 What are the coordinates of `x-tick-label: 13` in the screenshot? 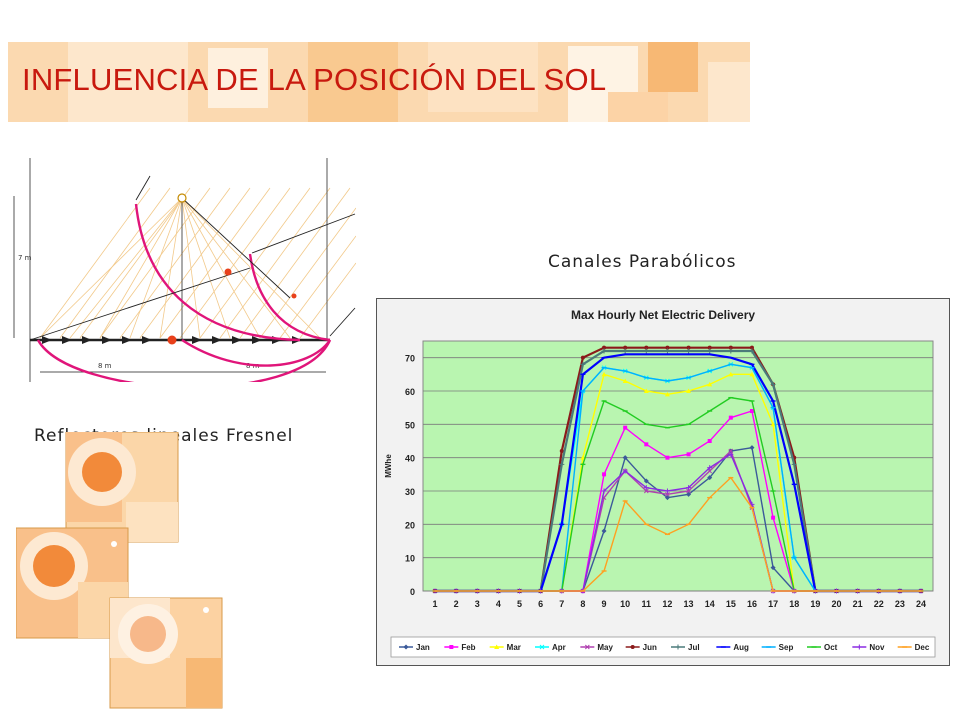 It's located at (689, 604).